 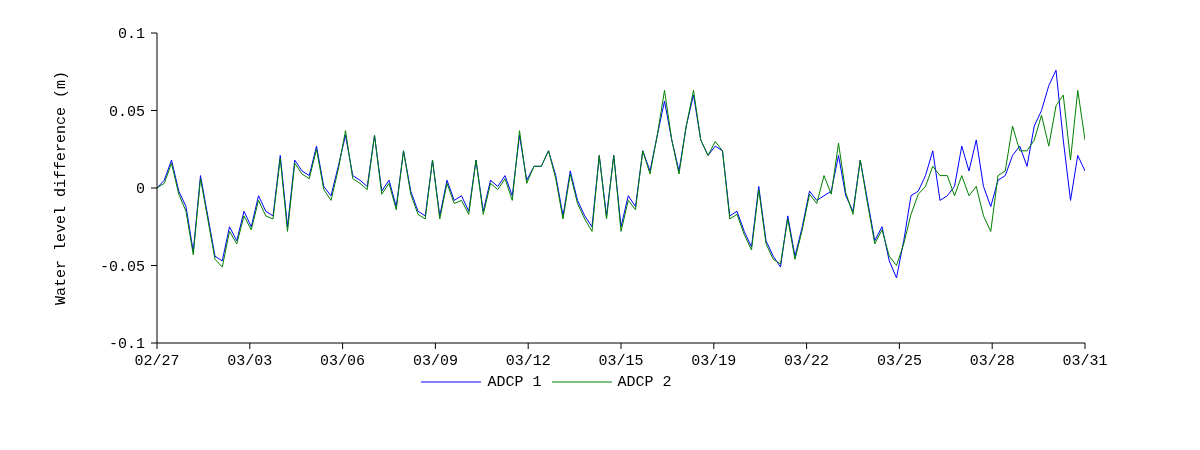 What do you see at coordinates (899, 361) in the screenshot?
I see `x-tick-label: 03/25` at bounding box center [899, 361].